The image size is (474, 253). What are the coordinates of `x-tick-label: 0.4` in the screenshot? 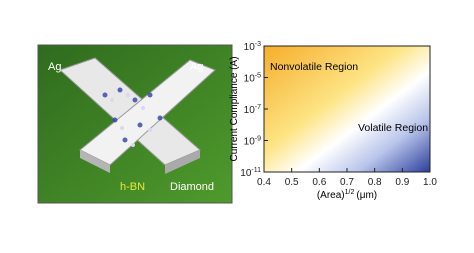 It's located at (264, 182).